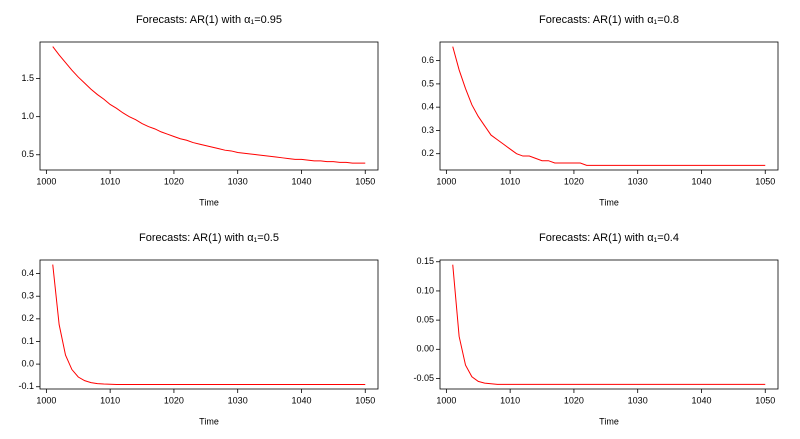  I want to click on y-tick-label: 0.05, so click(425, 319).